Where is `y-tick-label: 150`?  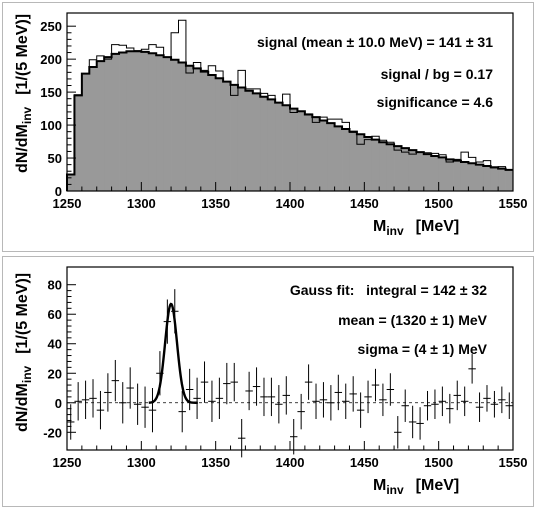
y-tick-label: 150 is located at coordinates (51, 92).